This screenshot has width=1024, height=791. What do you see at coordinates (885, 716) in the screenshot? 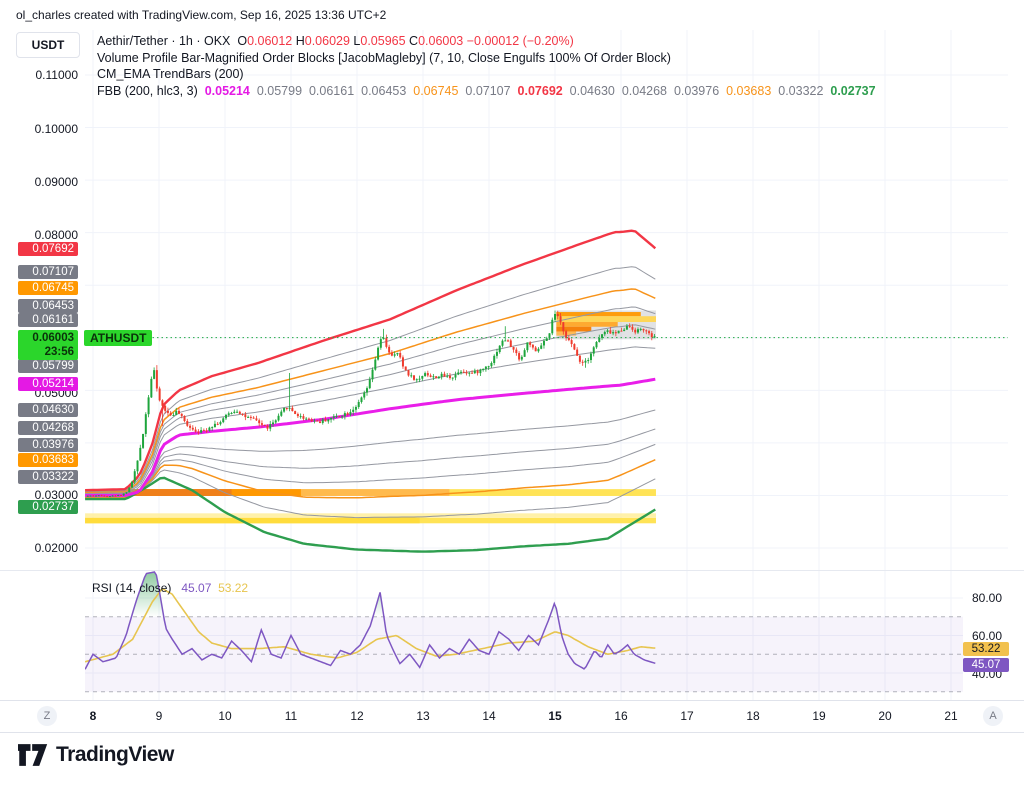
I see `time-axis-day-label: 20` at bounding box center [885, 716].